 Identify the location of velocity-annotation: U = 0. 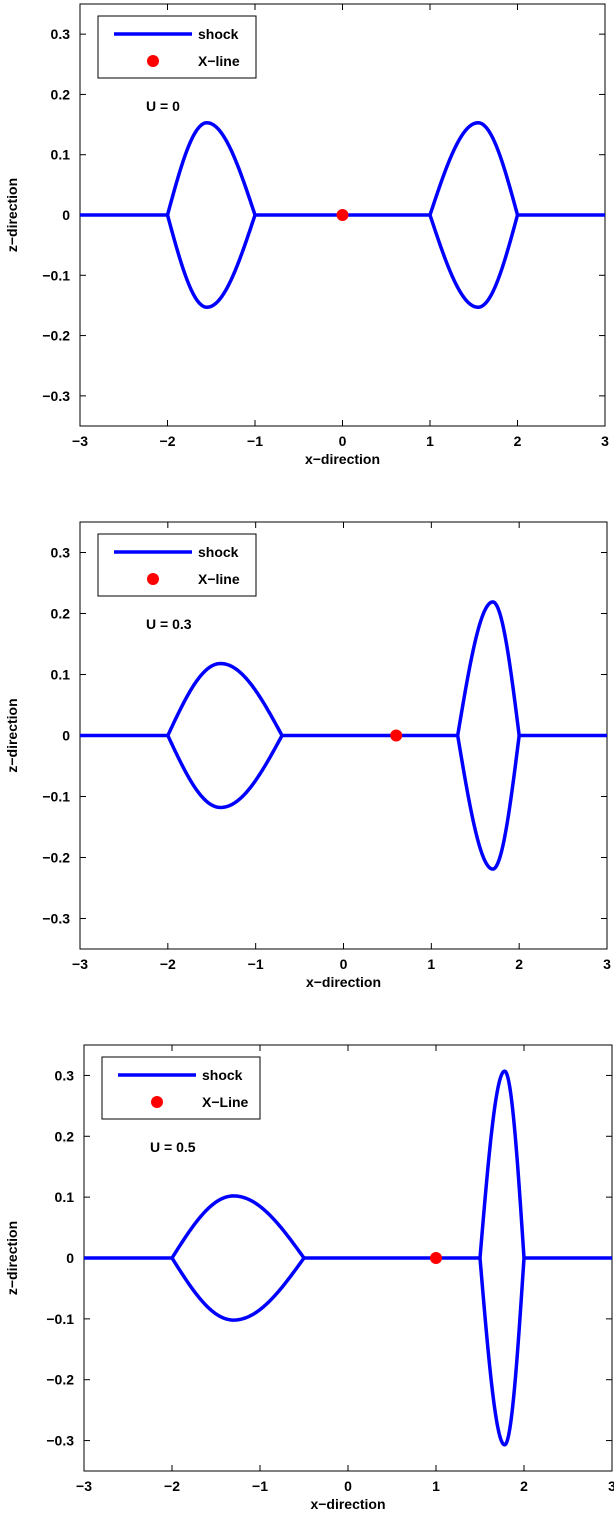
(163, 106).